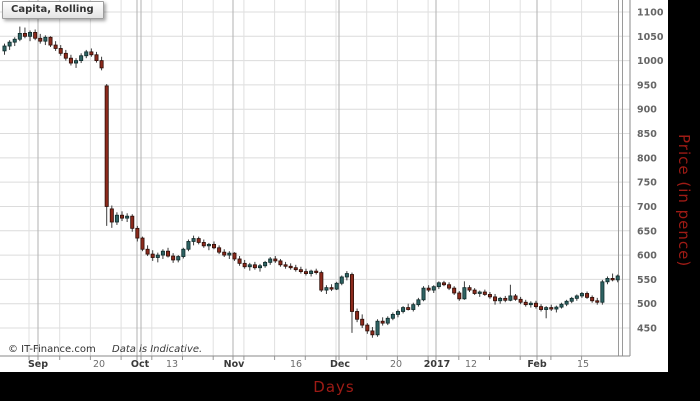 The image size is (700, 401). I want to click on series-title-label: Capita, Rolling, so click(52, 9).